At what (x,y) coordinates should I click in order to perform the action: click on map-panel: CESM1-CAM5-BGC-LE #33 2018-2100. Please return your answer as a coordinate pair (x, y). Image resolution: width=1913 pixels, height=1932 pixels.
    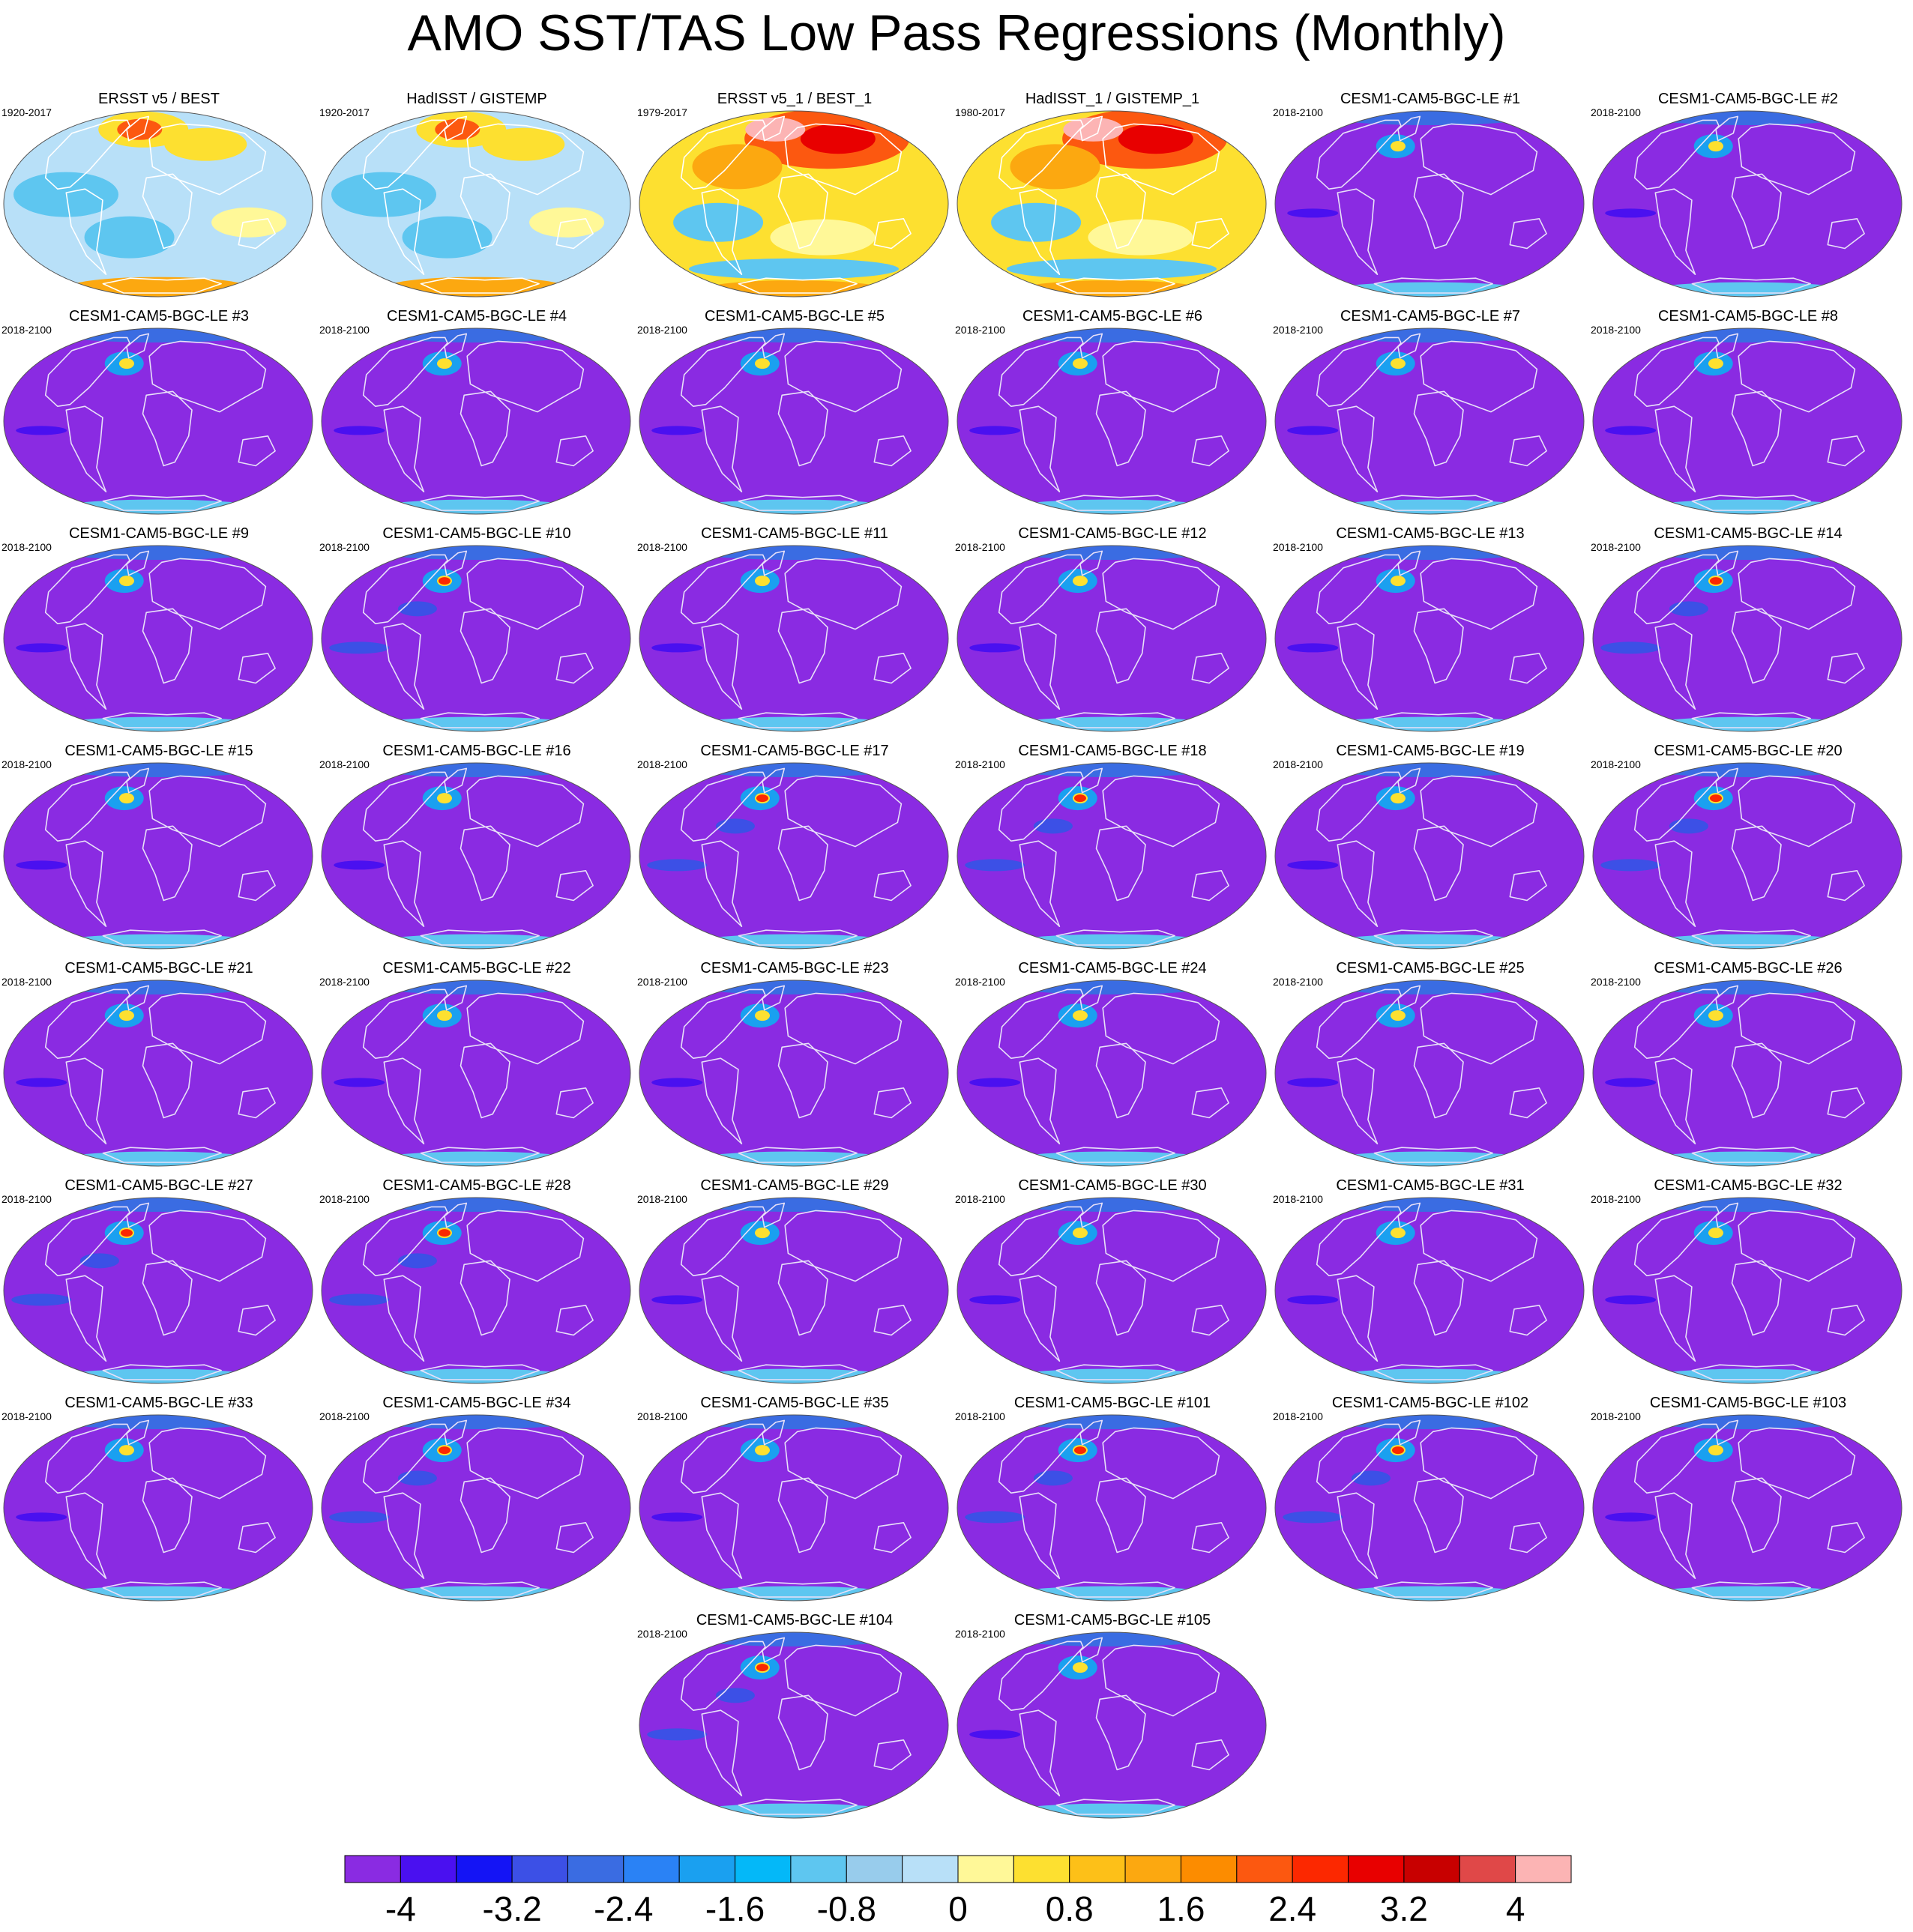
    Looking at the image, I should click on (159, 1499).